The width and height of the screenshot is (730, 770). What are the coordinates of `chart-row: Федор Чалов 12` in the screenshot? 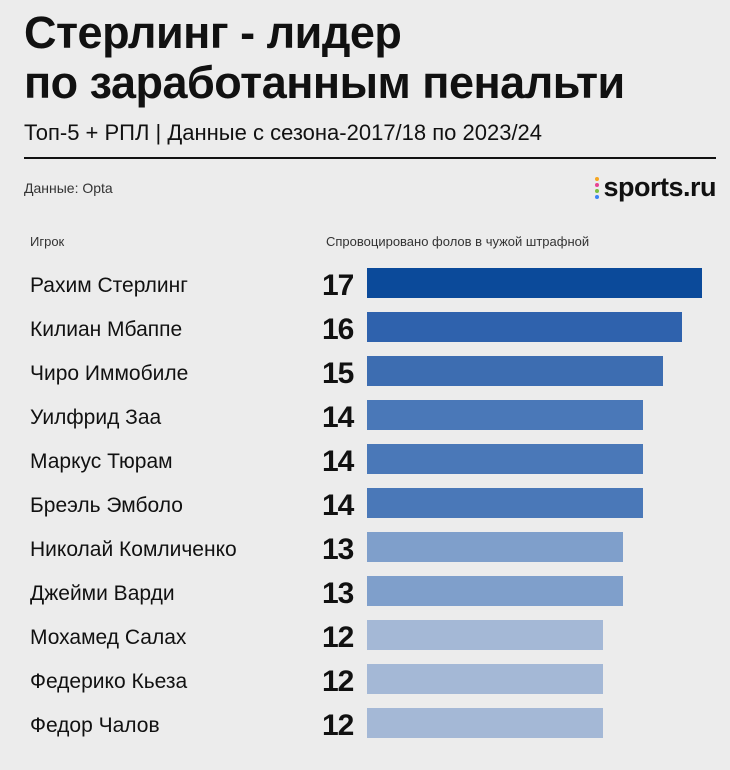 It's located at (365, 726).